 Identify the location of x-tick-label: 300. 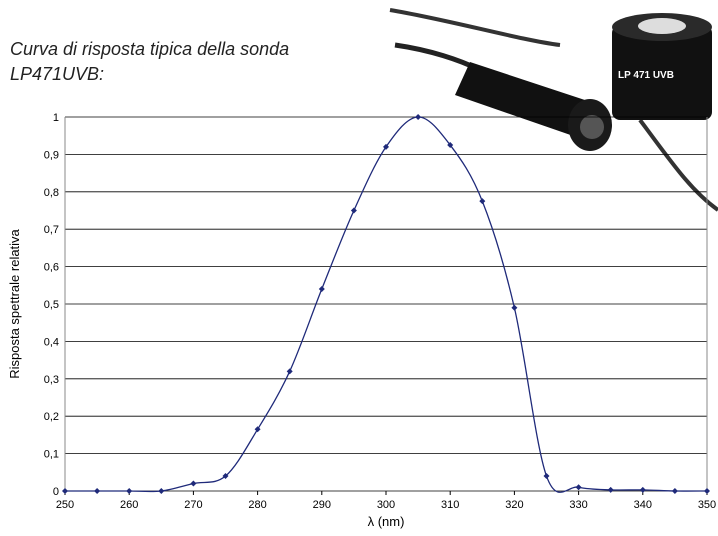
(386, 505).